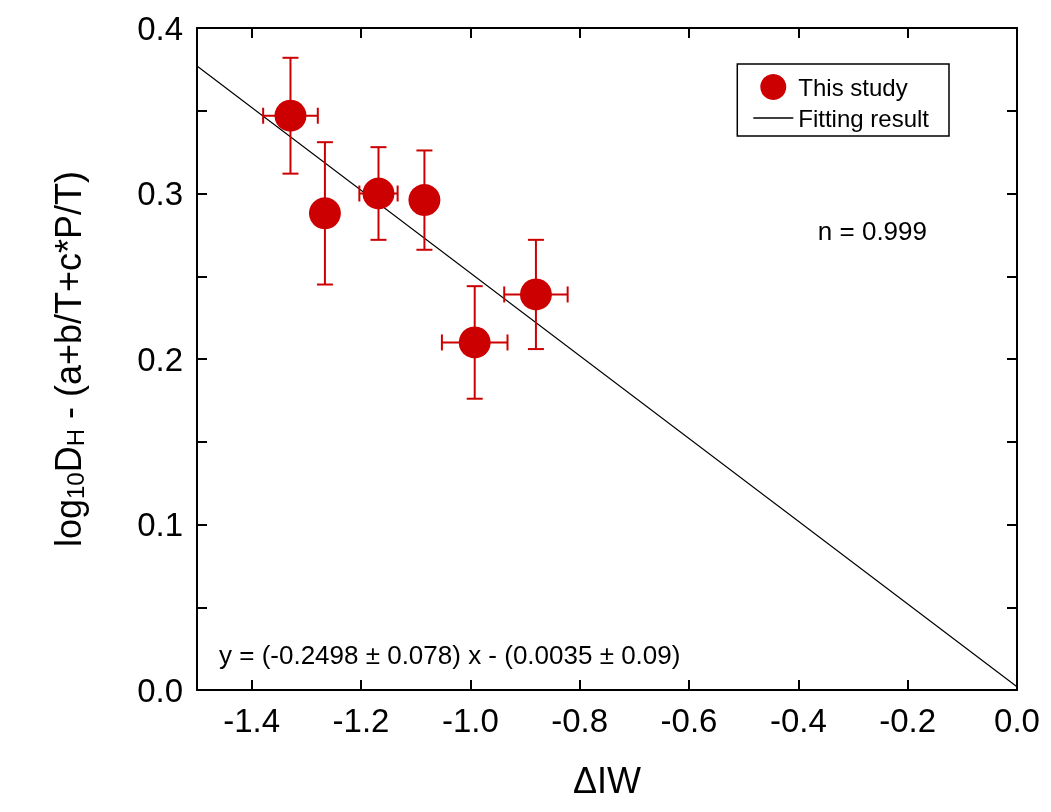 The image size is (1051, 812). I want to click on x-tick-label: -0.8, so click(580, 720).